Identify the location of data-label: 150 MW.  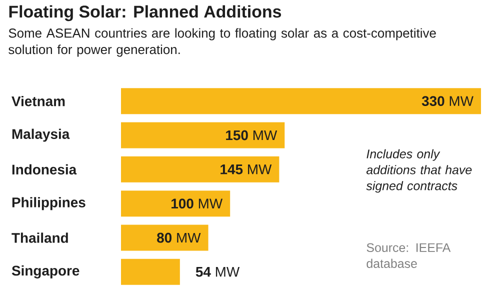
(252, 135).